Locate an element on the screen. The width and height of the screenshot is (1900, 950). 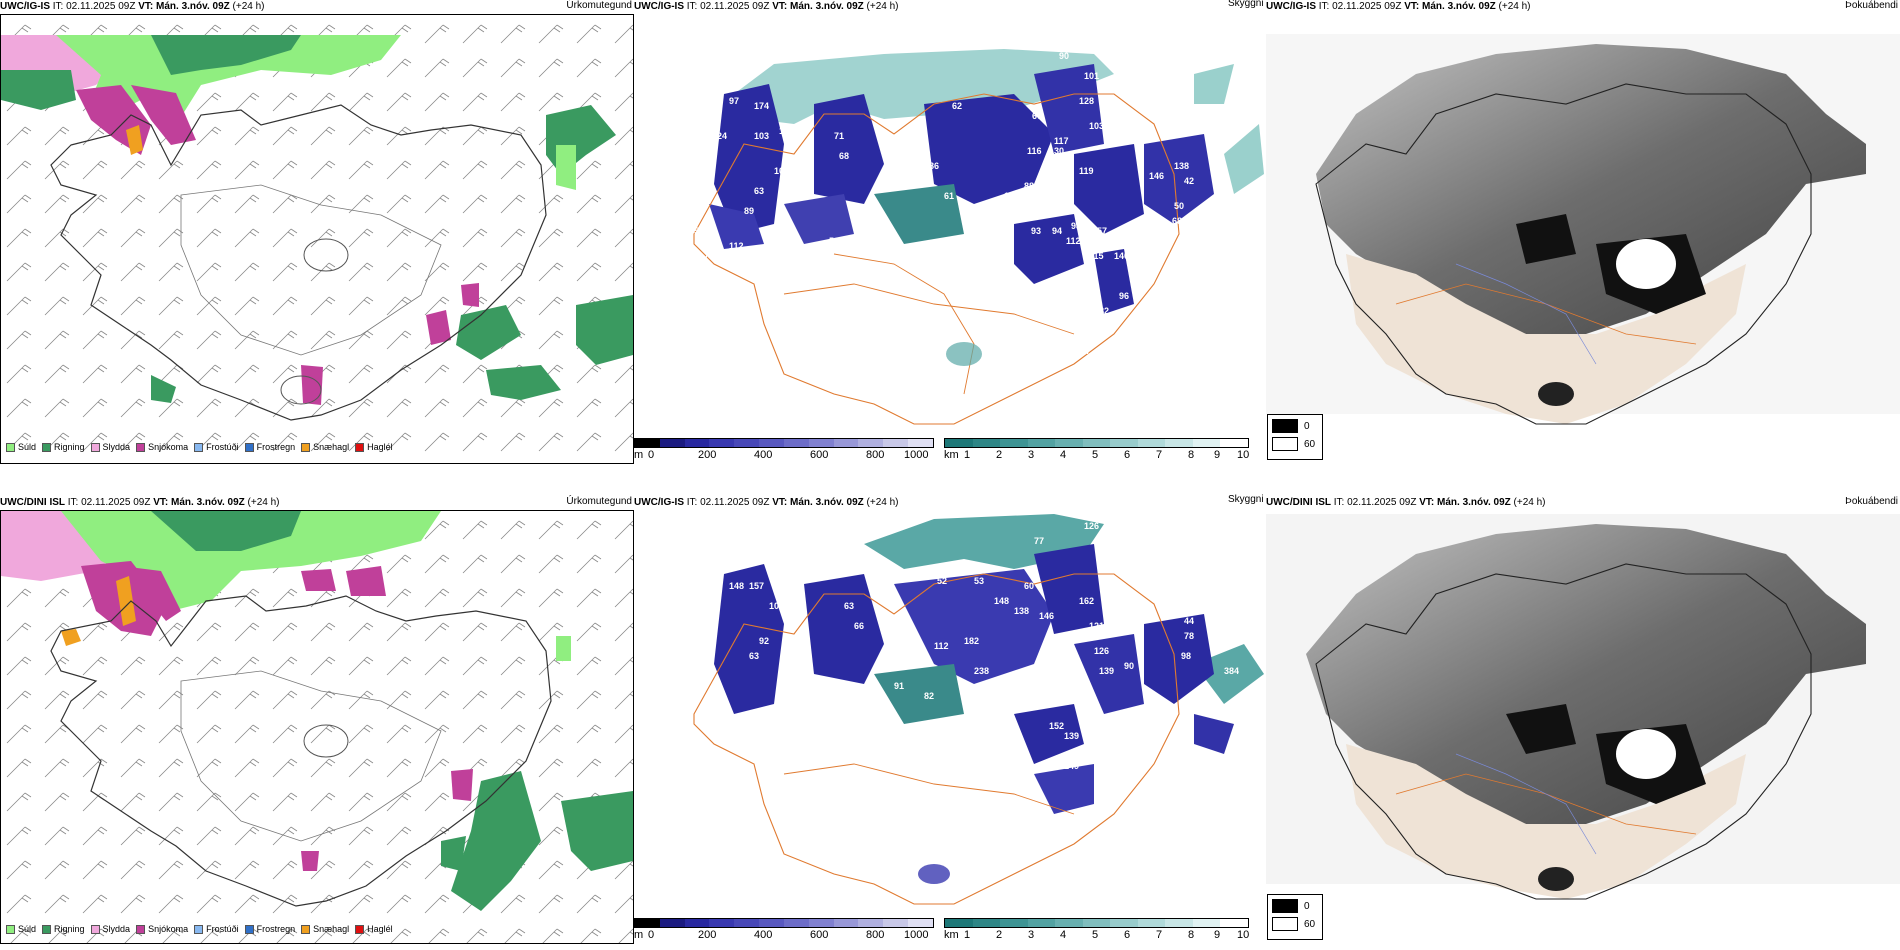
cloud-num: 182 is located at coordinates (971, 641).